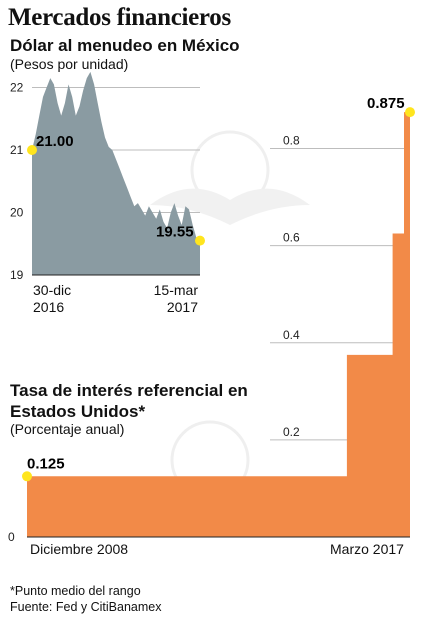  What do you see at coordinates (386, 103) in the screenshot?
I see `chart2-end-label: 0.875` at bounding box center [386, 103].